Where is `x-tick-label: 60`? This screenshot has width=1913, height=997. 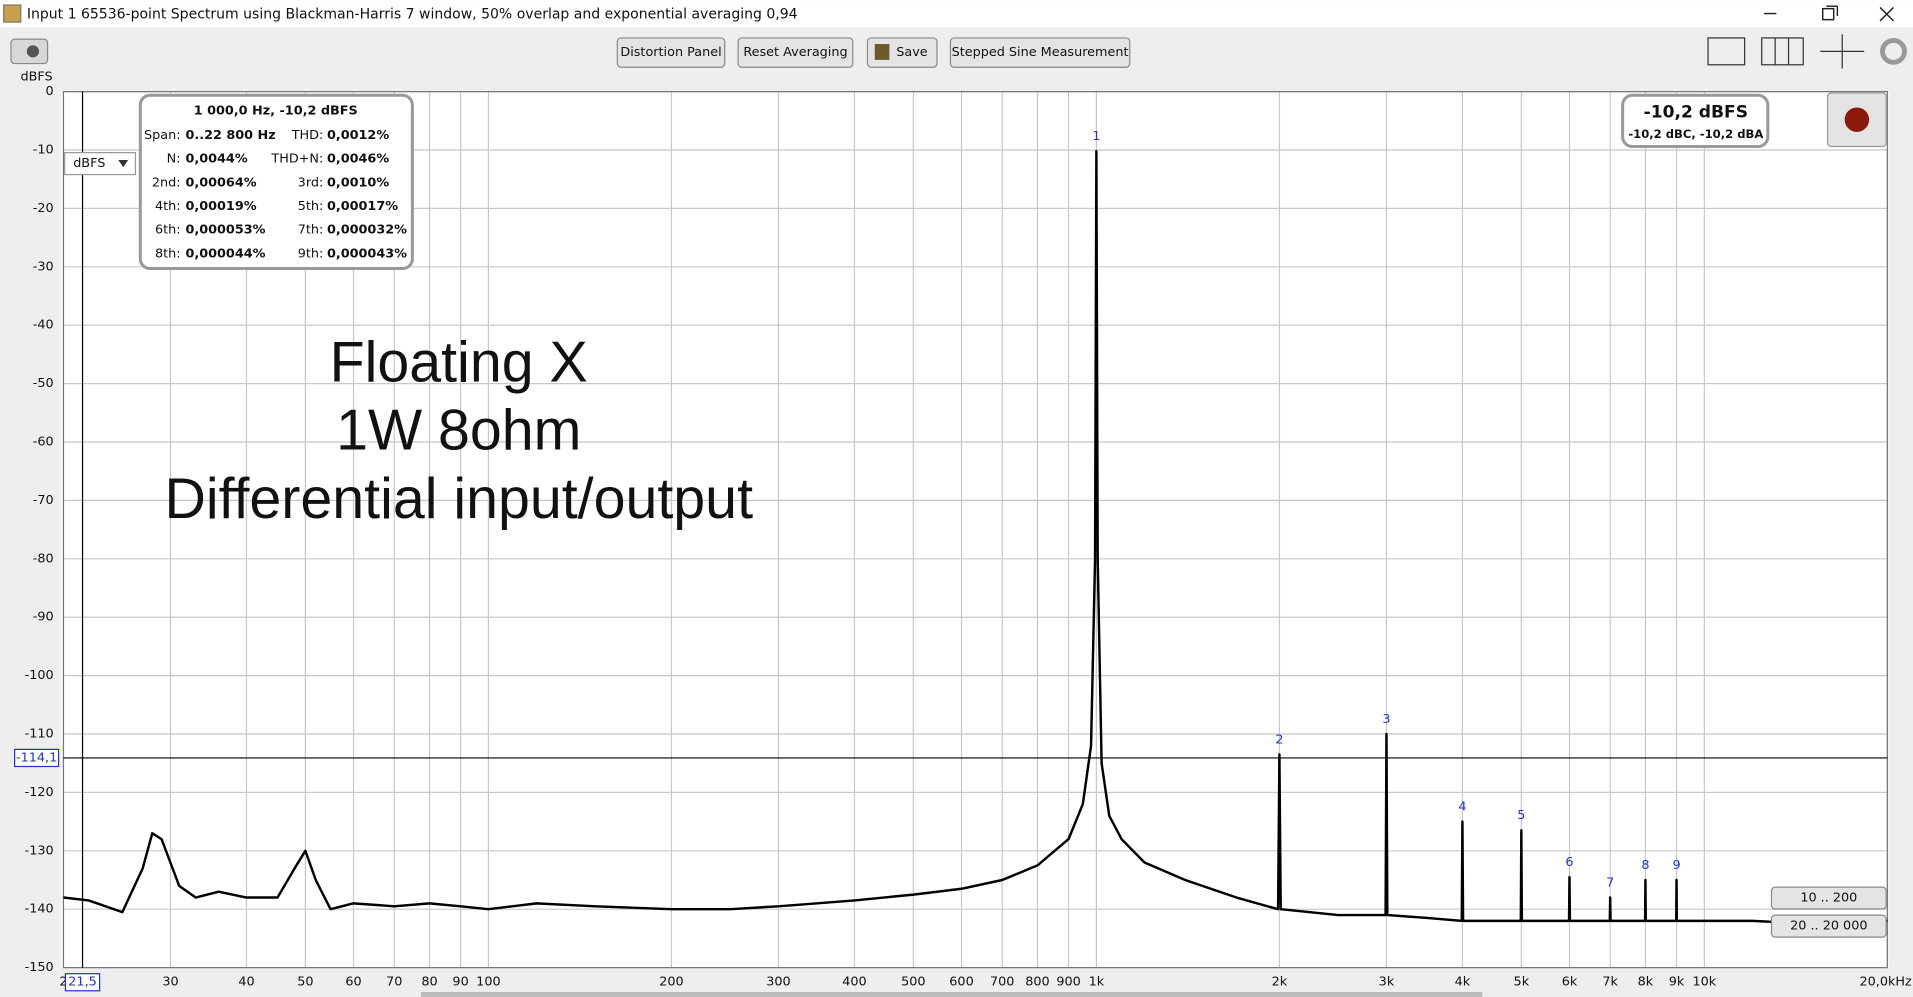 x-tick-label: 60 is located at coordinates (353, 982).